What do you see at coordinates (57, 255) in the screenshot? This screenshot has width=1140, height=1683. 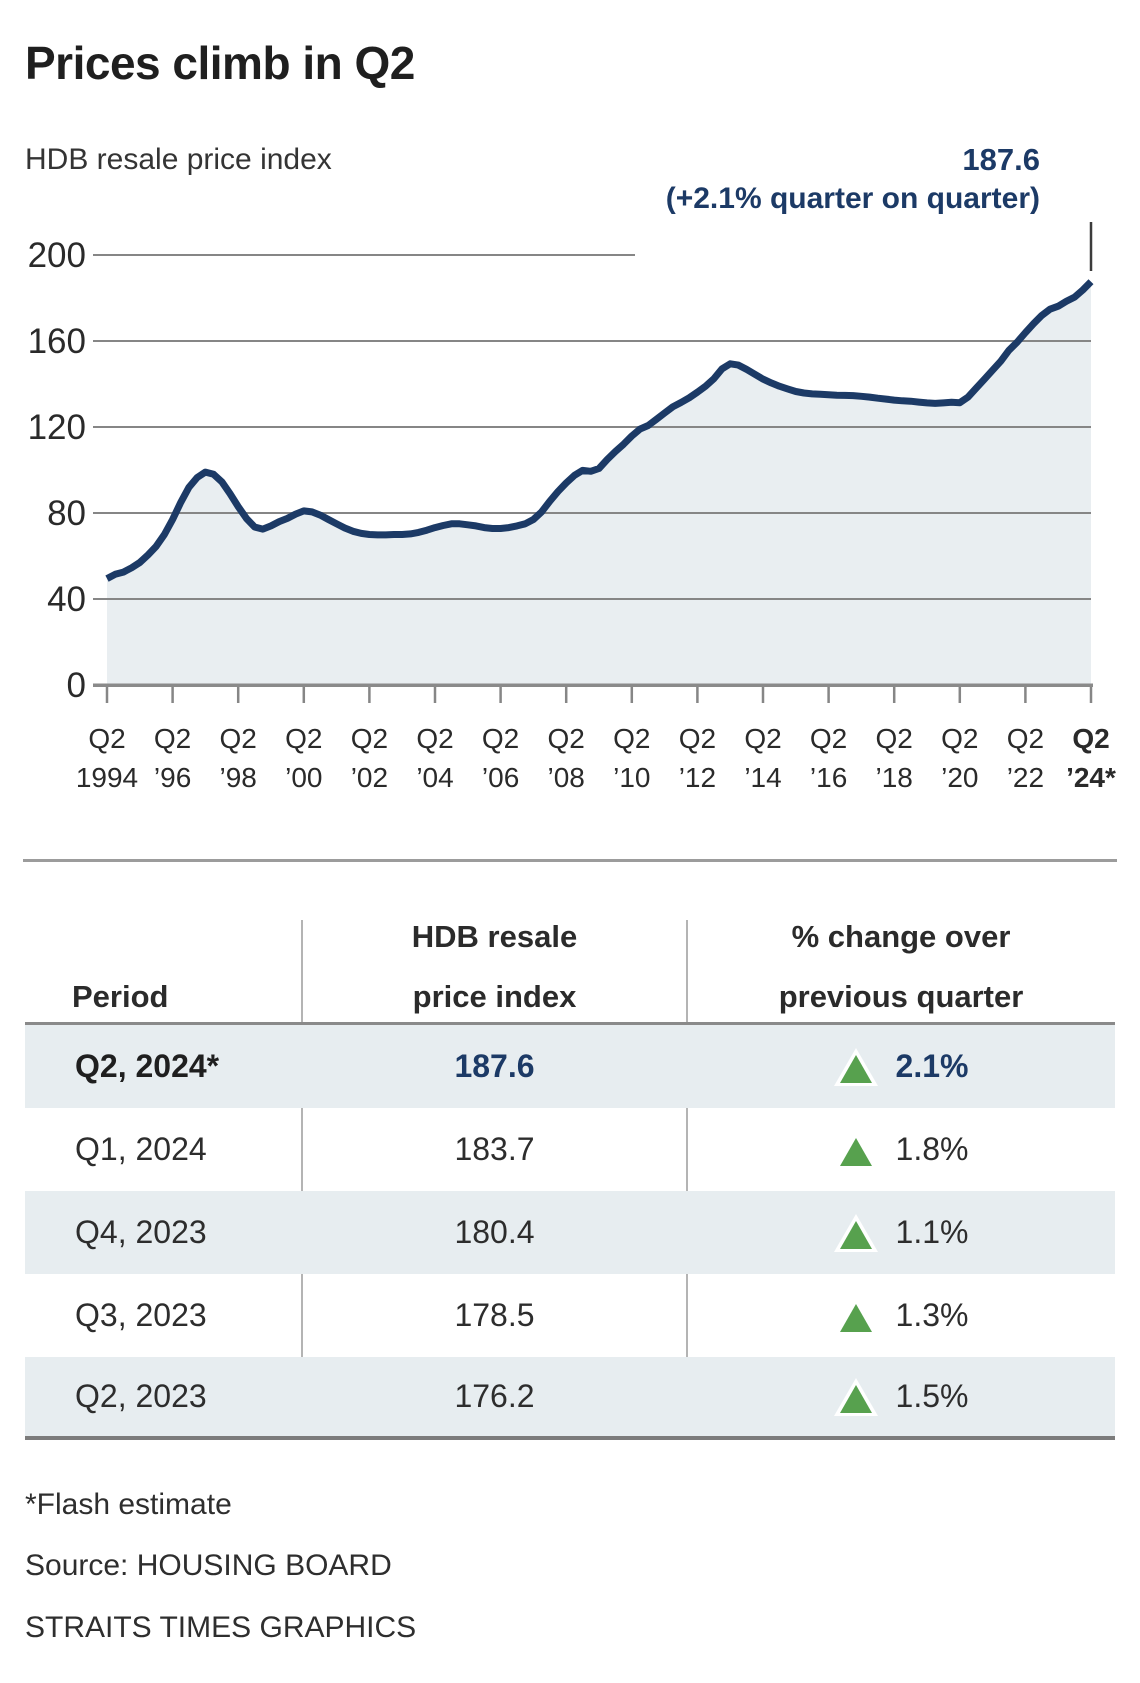 I see `y-axis-label: 200` at bounding box center [57, 255].